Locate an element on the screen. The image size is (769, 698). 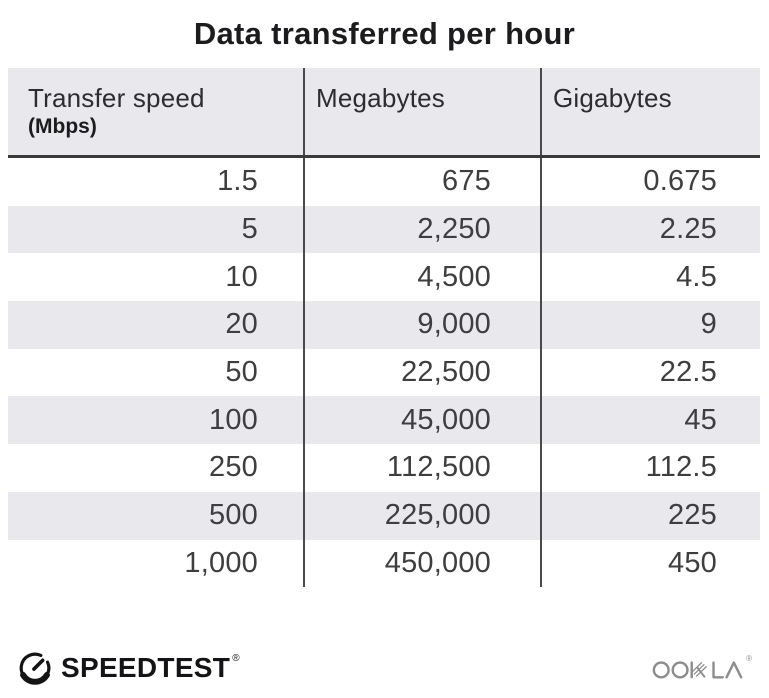
column-header-label: Transfer speed is located at coordinates (116, 98).